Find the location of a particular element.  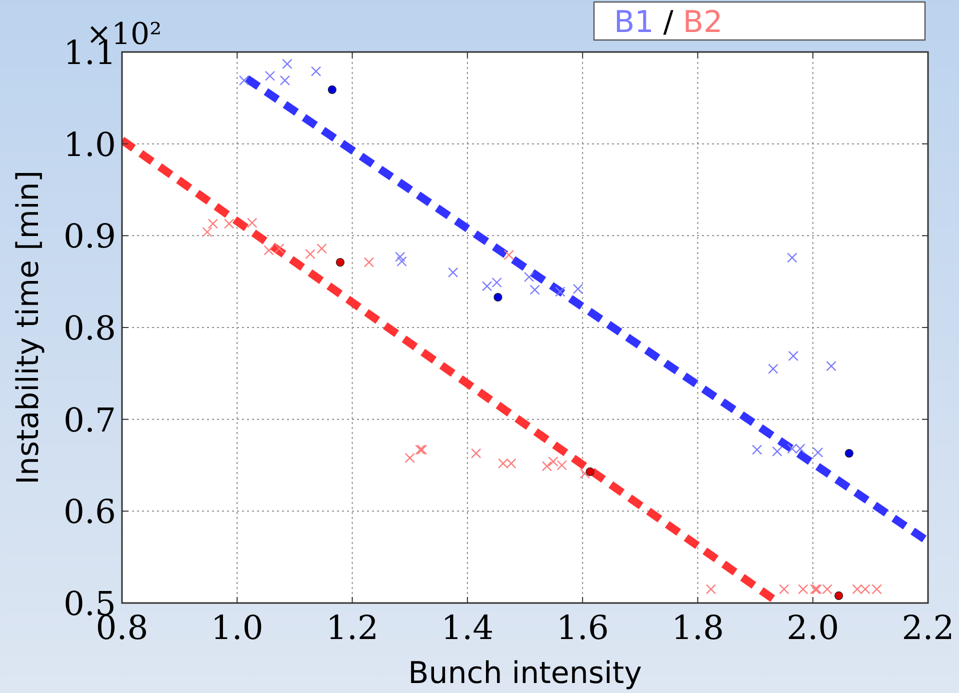

y-tick-label: 0.8 is located at coordinates (90, 328).